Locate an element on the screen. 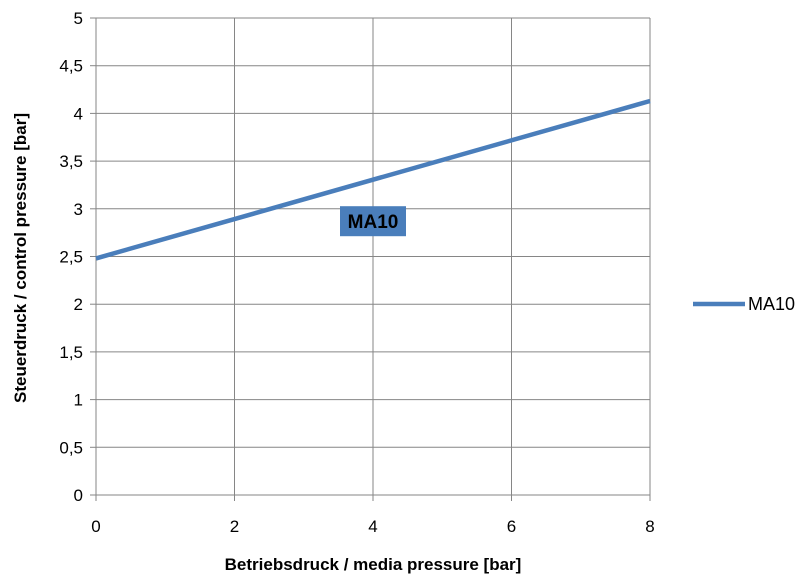 The image size is (811, 578). annotation-box is located at coordinates (373, 221).